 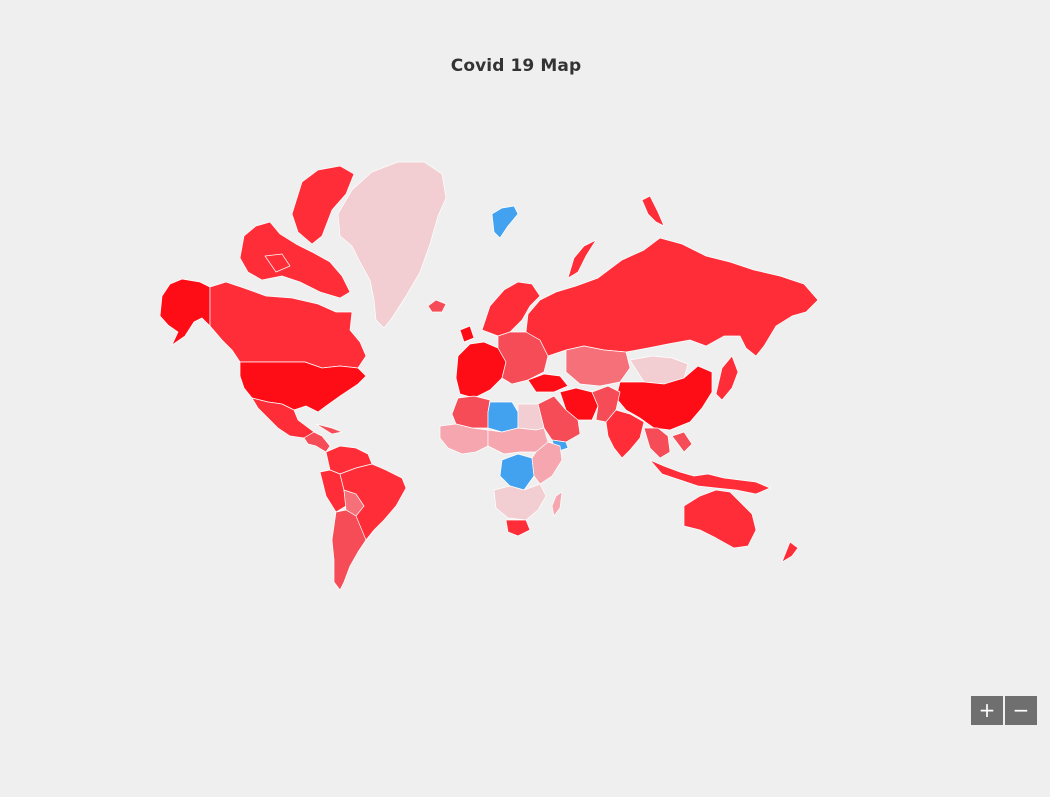 What do you see at coordinates (720, 519) in the screenshot?
I see `region-australia` at bounding box center [720, 519].